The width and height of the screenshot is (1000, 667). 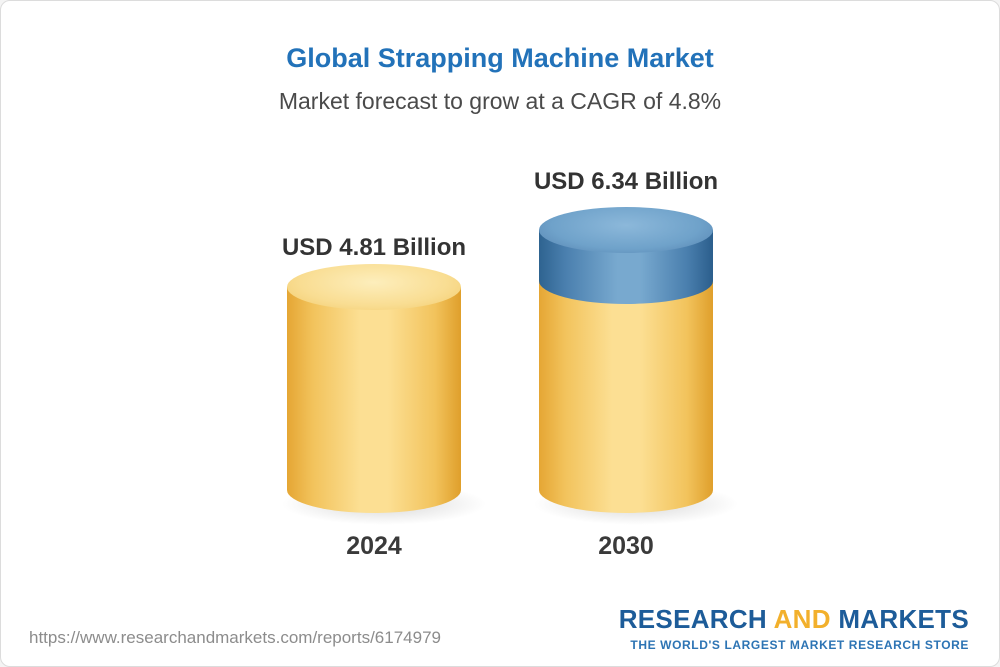 What do you see at coordinates (500, 58) in the screenshot?
I see `chart-title: Global Strapping Machine Market` at bounding box center [500, 58].